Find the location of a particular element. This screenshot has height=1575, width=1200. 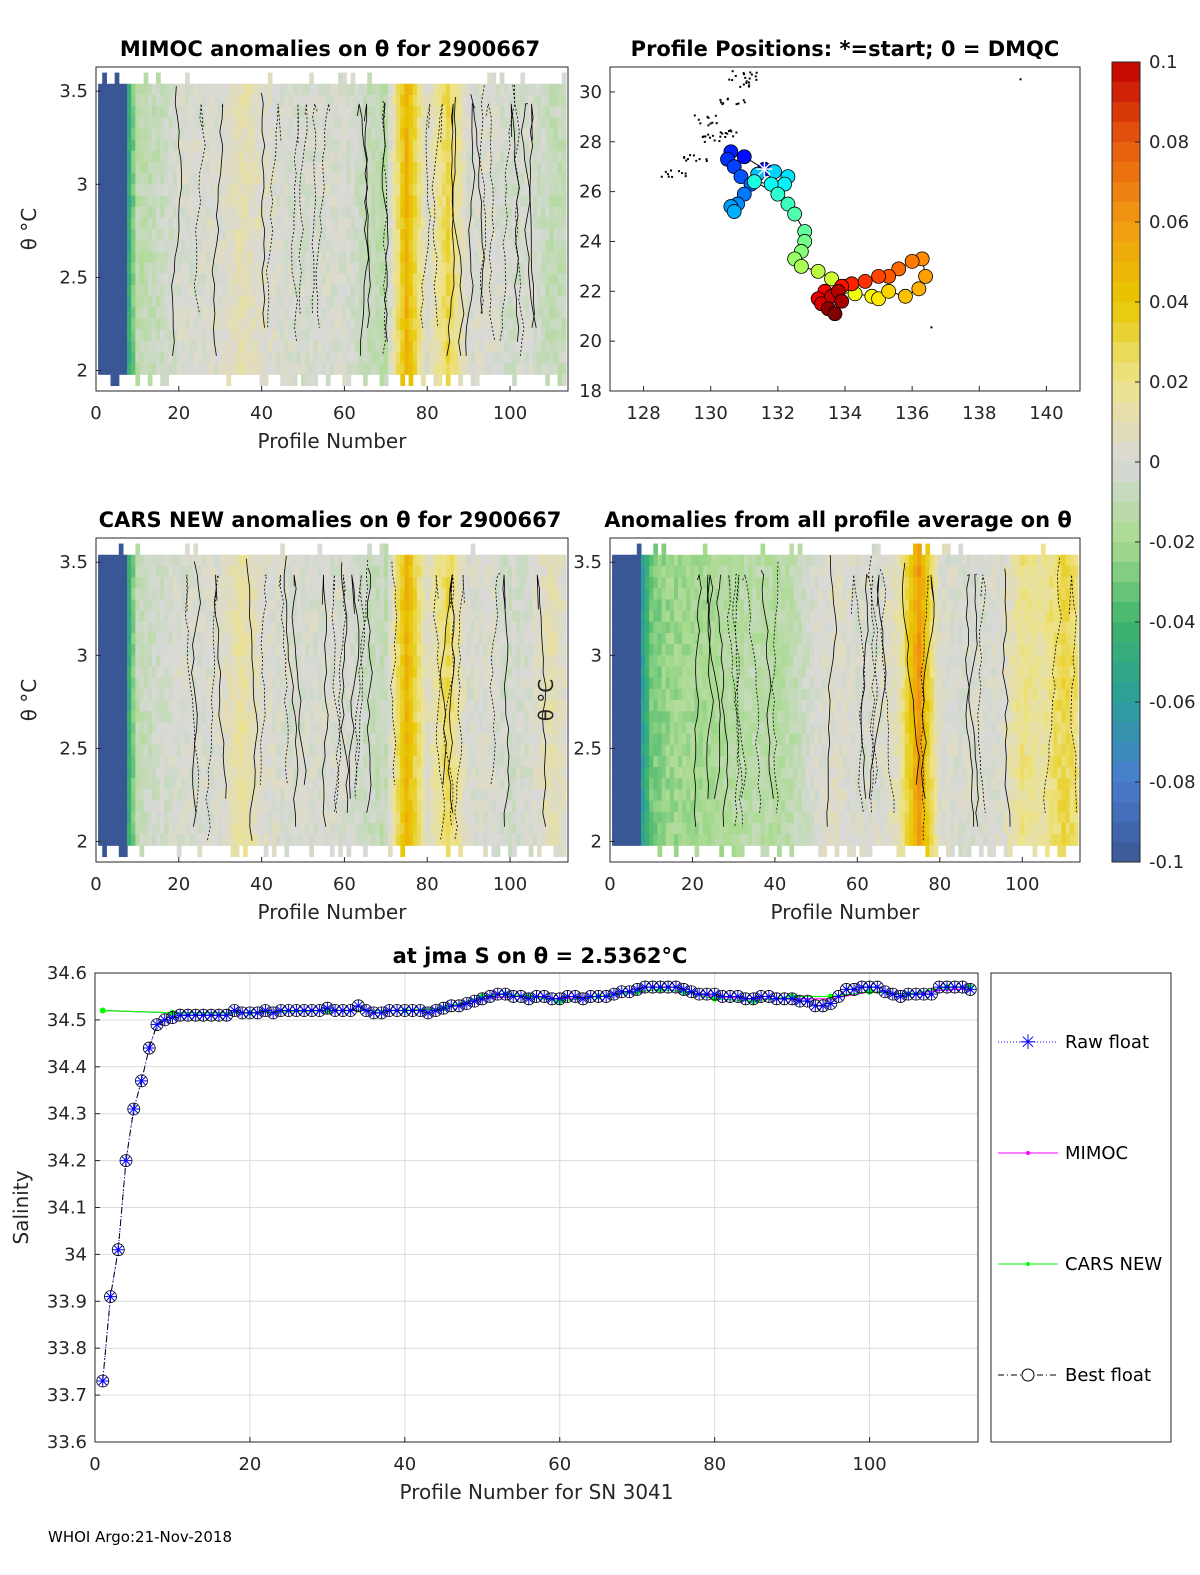

x-tick-label: 80 is located at coordinates (427, 413).